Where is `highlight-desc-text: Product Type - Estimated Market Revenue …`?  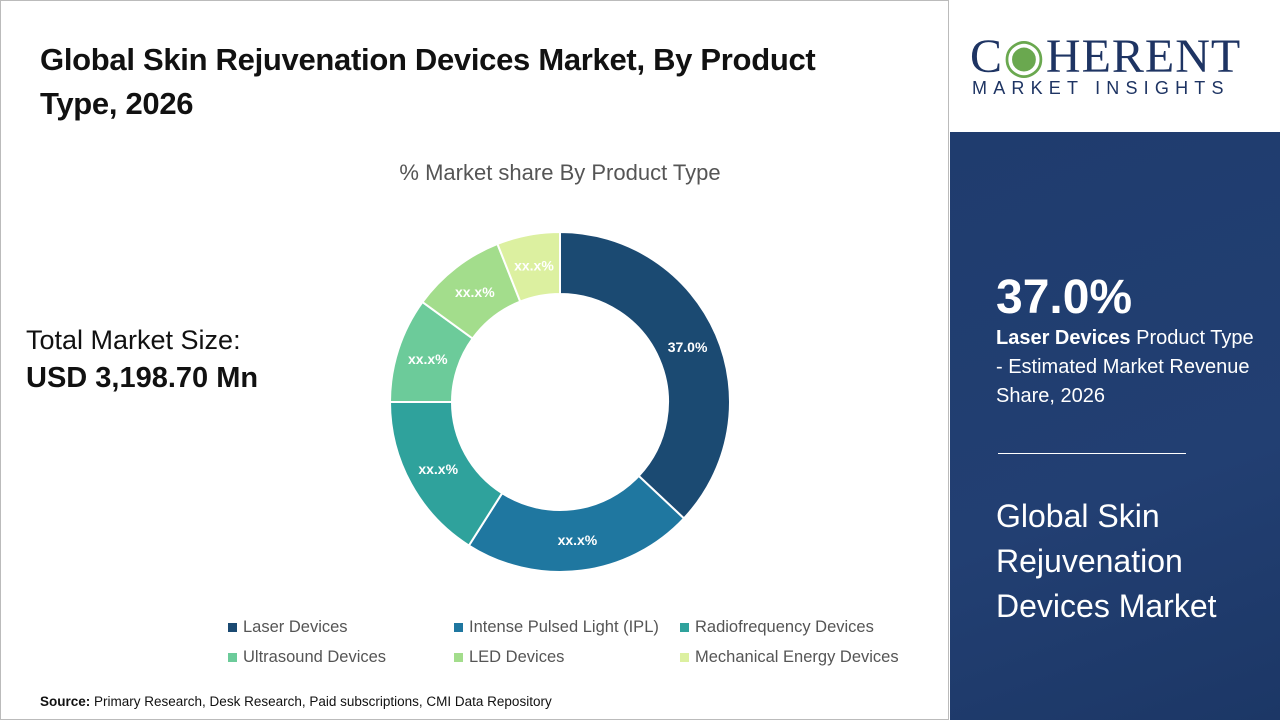
highlight-desc-text: Product Type - Estimated Market Revenue … is located at coordinates (1125, 367).